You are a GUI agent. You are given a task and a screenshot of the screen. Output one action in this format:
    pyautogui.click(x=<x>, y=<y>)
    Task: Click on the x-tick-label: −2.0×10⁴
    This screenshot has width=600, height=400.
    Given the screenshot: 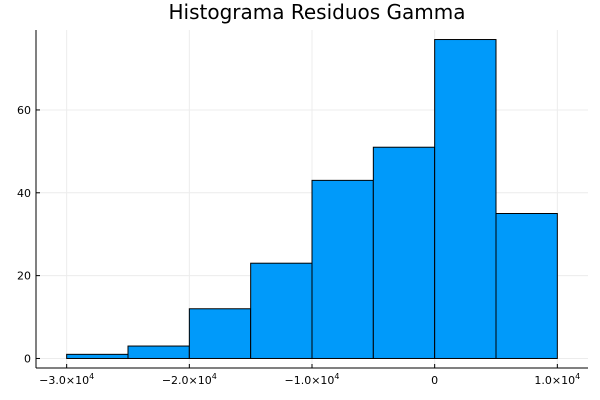 What is the action you would take?
    pyautogui.click(x=189, y=379)
    